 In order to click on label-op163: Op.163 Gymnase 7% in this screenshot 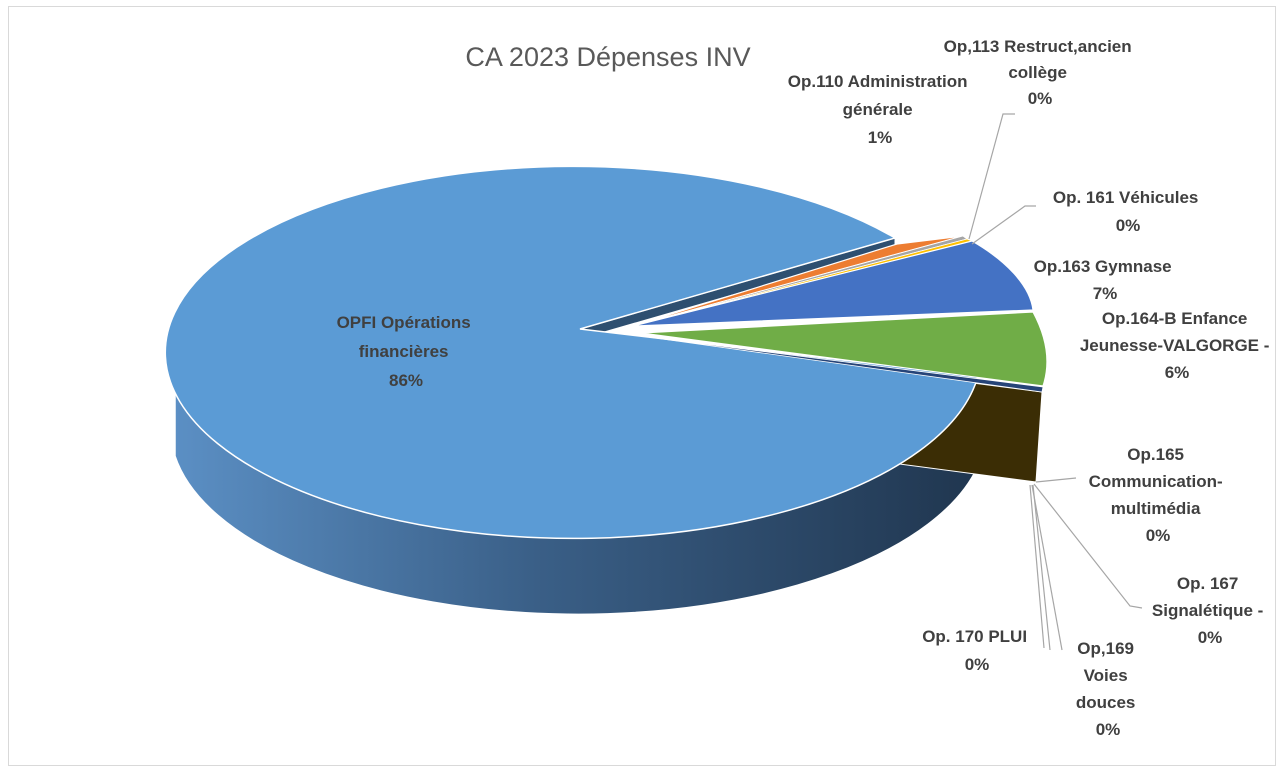, I will do `click(1105, 280)`.